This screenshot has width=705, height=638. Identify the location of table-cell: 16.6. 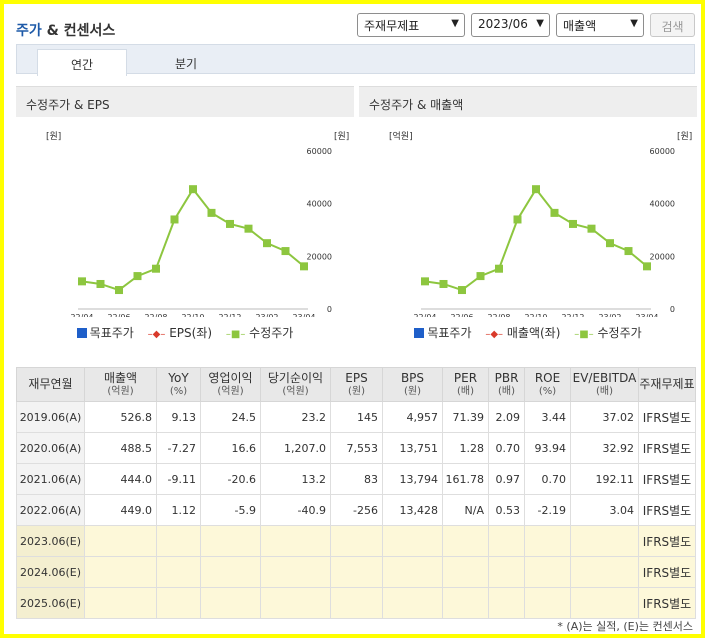
(230, 448).